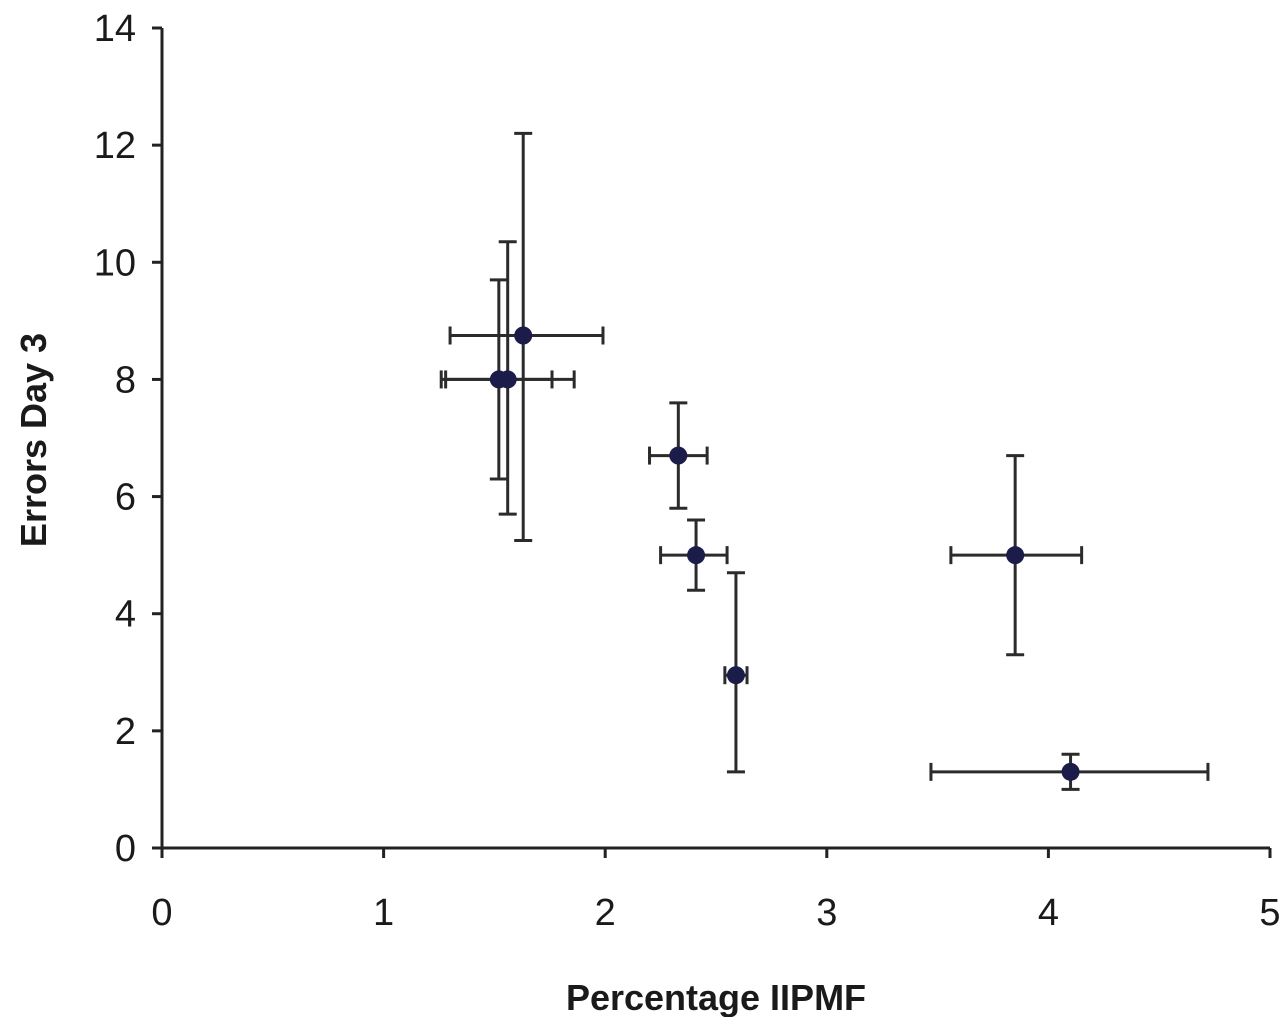  Describe the element at coordinates (1048, 913) in the screenshot. I see `x-tick-label: 4` at that location.